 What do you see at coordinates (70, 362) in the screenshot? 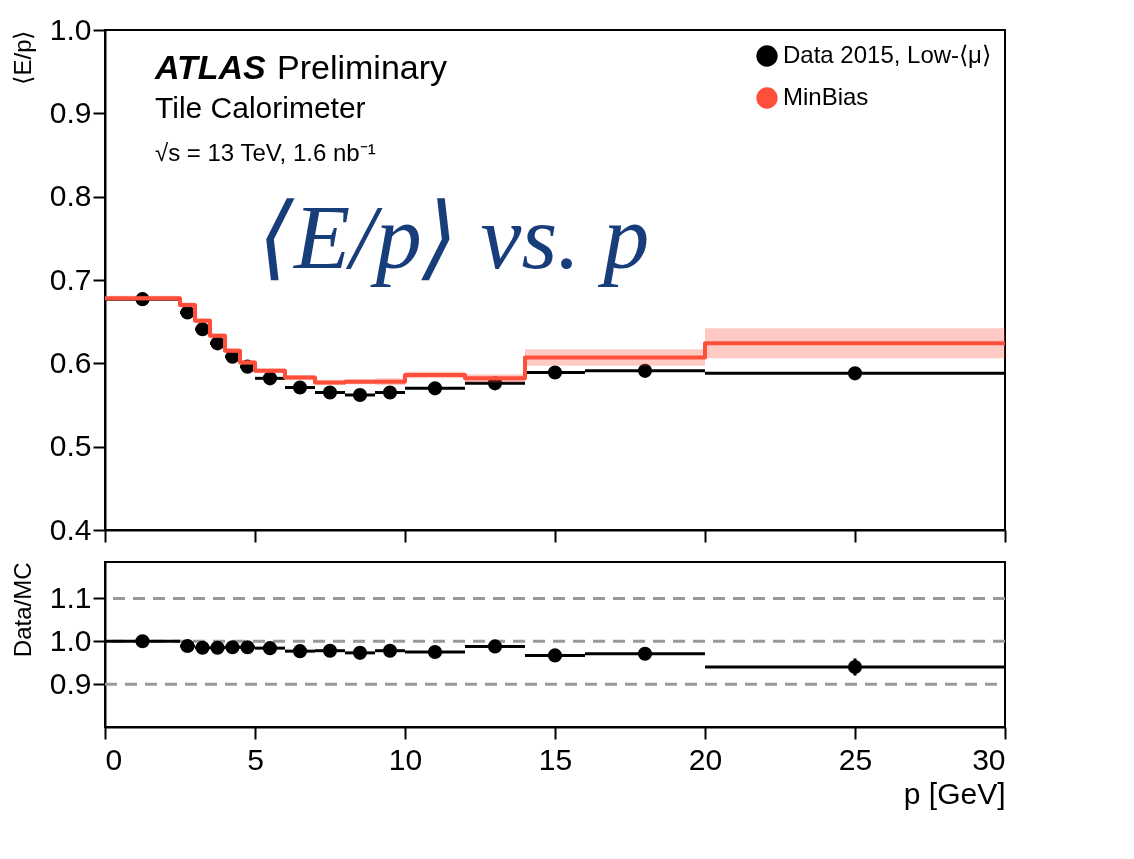
I see `y-tick-label: 0.6` at bounding box center [70, 362].